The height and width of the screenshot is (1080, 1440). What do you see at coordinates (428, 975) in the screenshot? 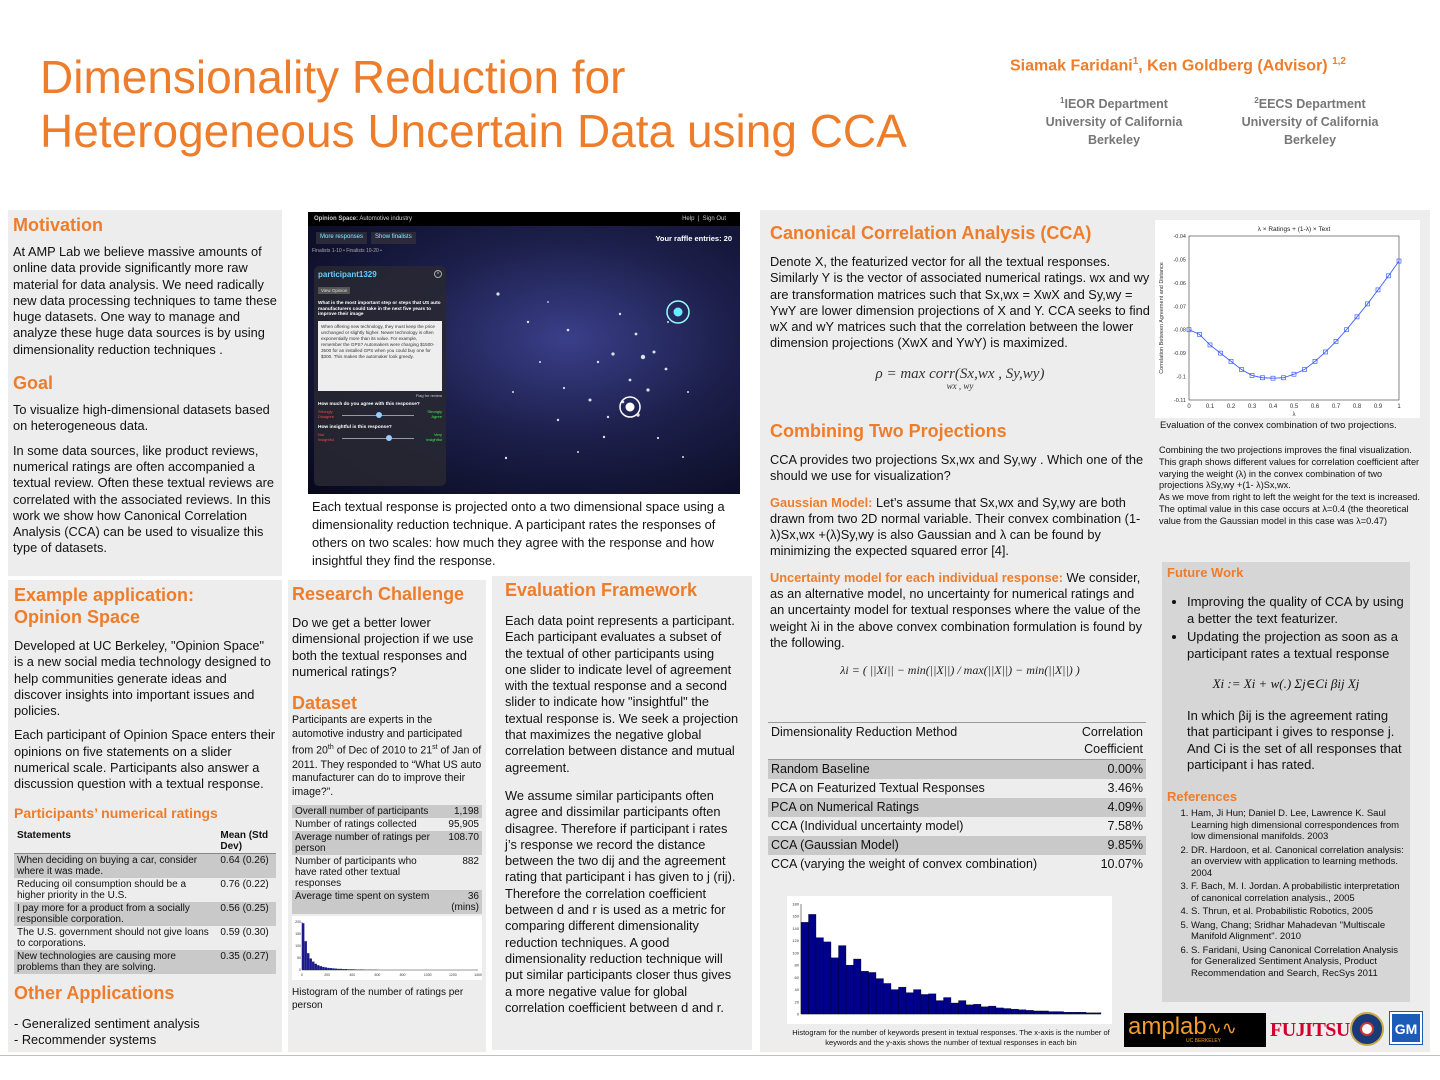
I see `x-tick-label: 1000` at bounding box center [428, 975].